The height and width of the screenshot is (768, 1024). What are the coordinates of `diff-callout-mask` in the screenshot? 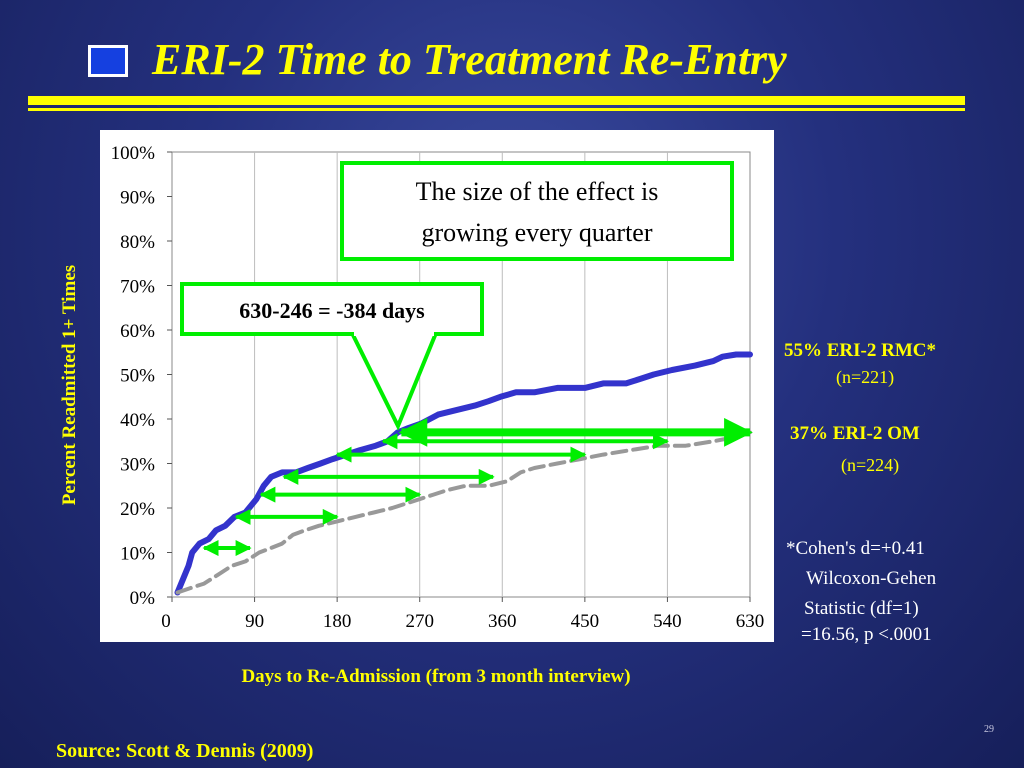 It's located at (394, 333).